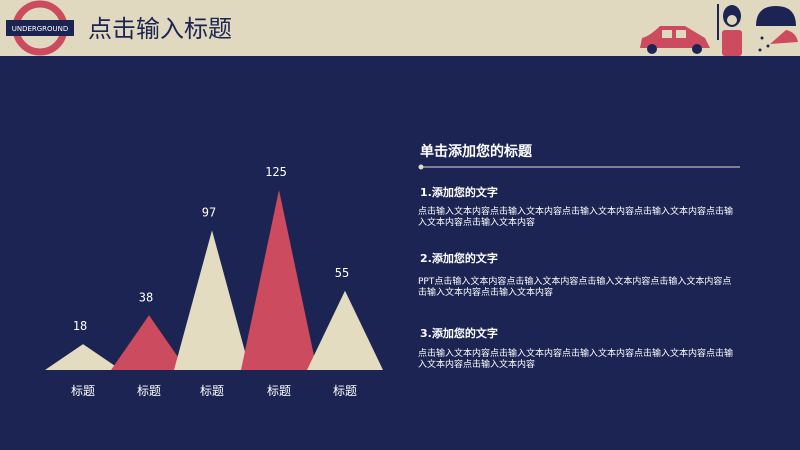 The height and width of the screenshot is (450, 800). I want to click on logo-text: UNDERGROUND, so click(40, 29).